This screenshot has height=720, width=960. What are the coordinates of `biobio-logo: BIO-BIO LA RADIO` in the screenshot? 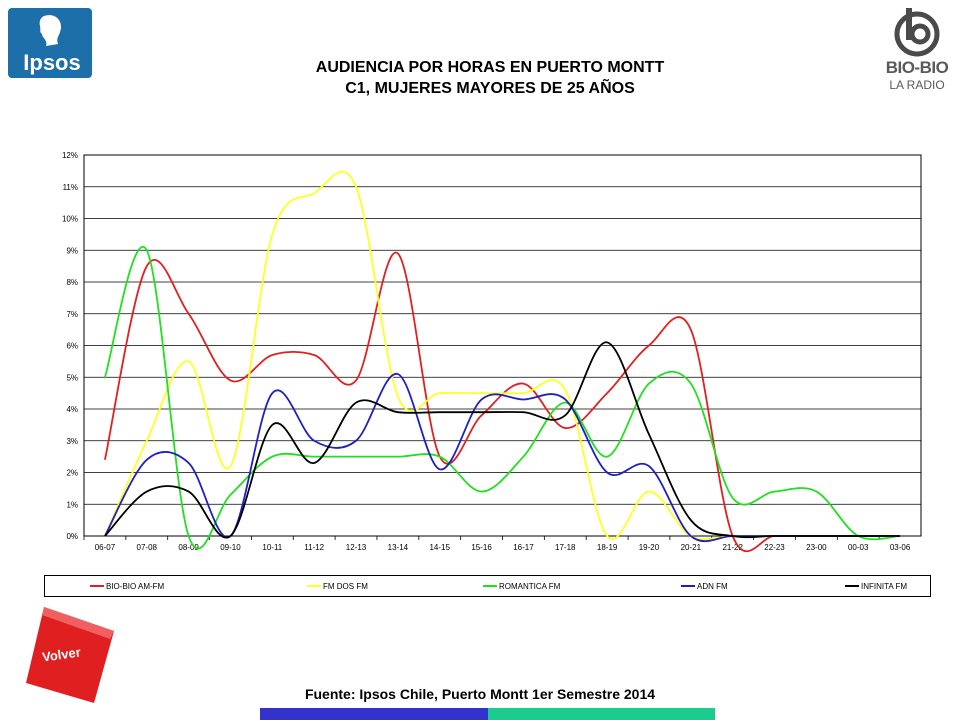 It's located at (917, 52).